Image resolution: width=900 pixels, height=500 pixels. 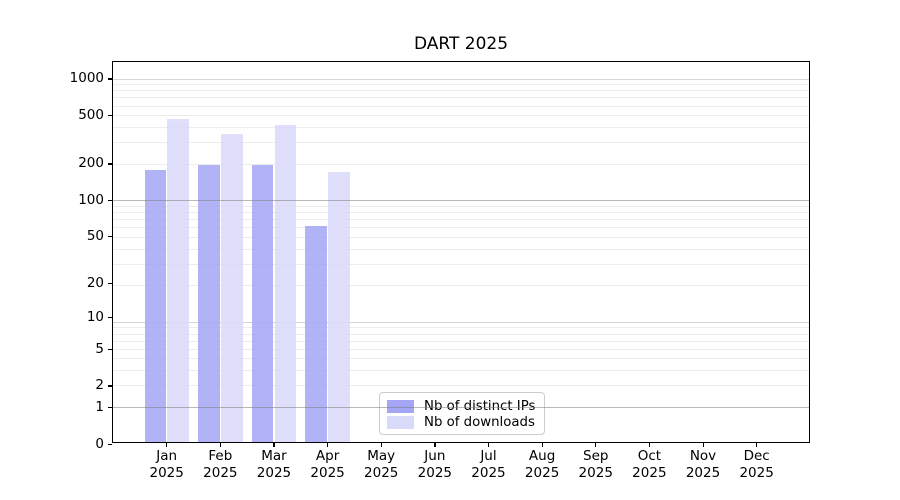 I want to click on legend-swatch-distinct-ips, so click(x=400, y=406).